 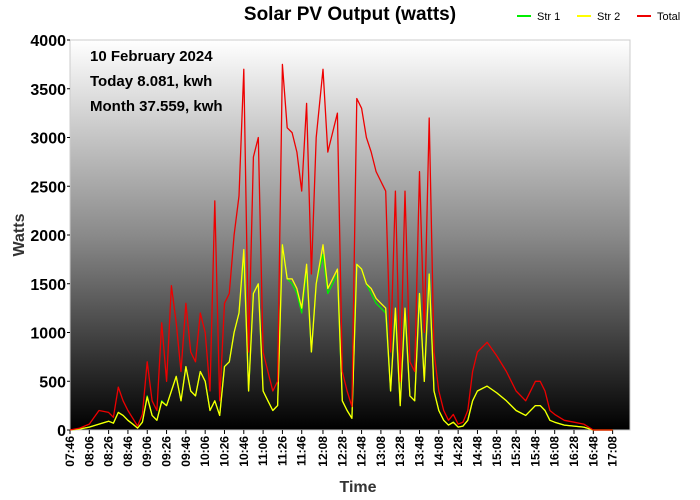 I want to click on y-tick-label: 0, so click(x=61, y=431).